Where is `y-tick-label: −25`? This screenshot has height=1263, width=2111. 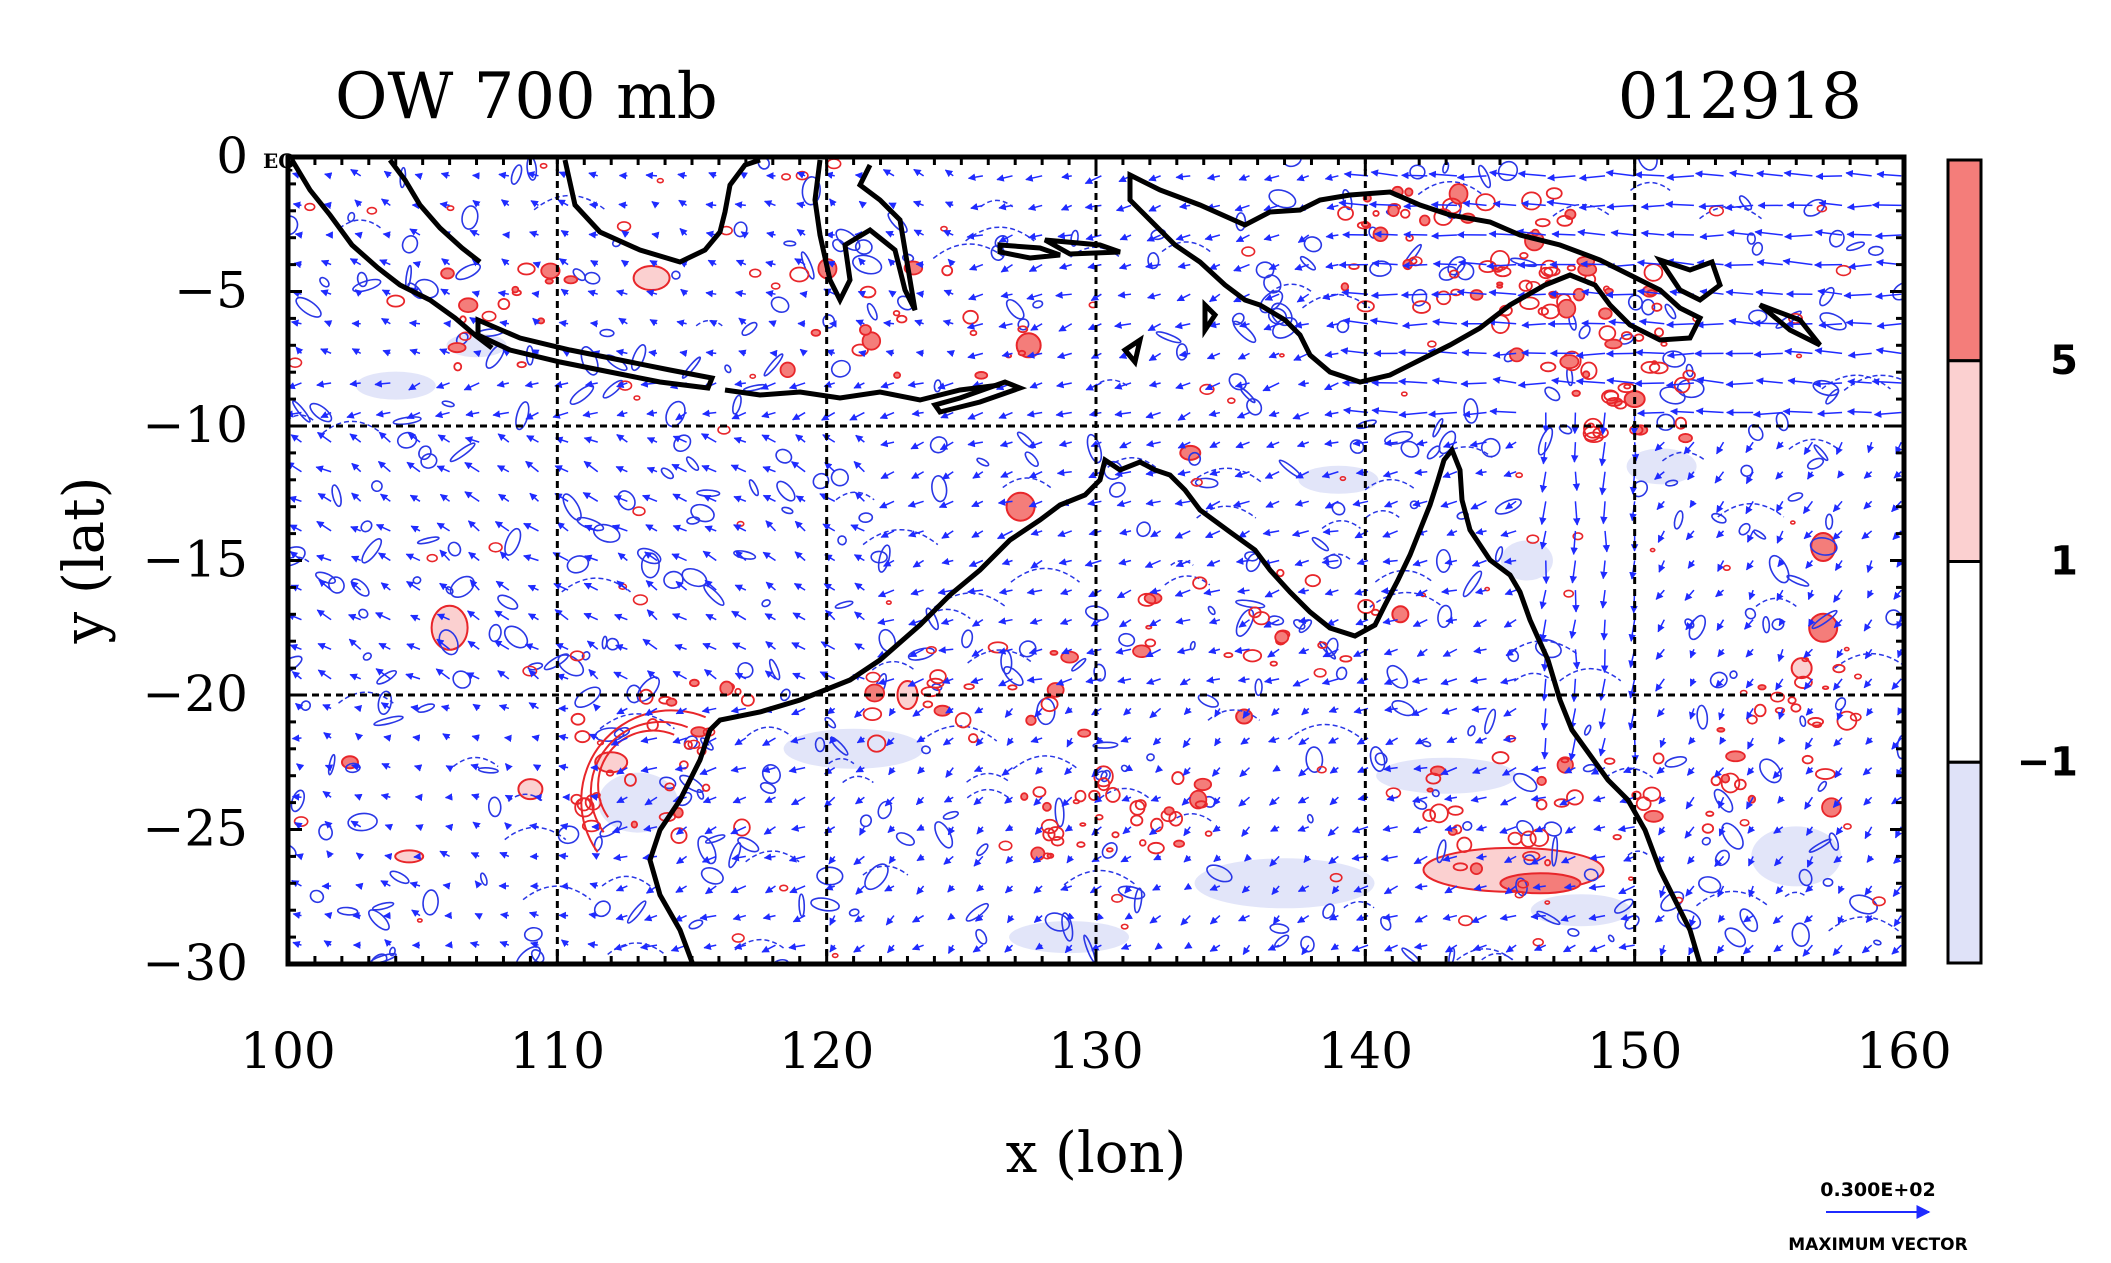 y-tick-label: −25 is located at coordinates (195, 829).